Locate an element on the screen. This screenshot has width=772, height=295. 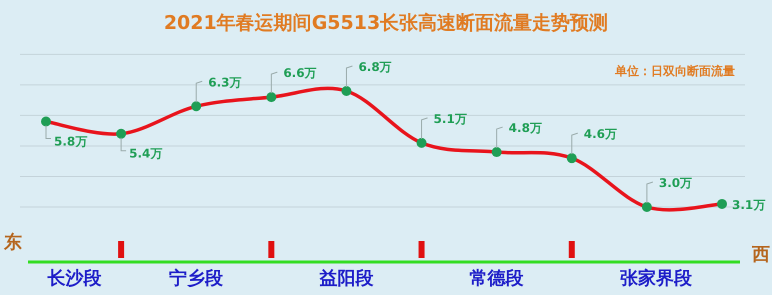
text: 益阳段 is located at coordinates (346, 278).